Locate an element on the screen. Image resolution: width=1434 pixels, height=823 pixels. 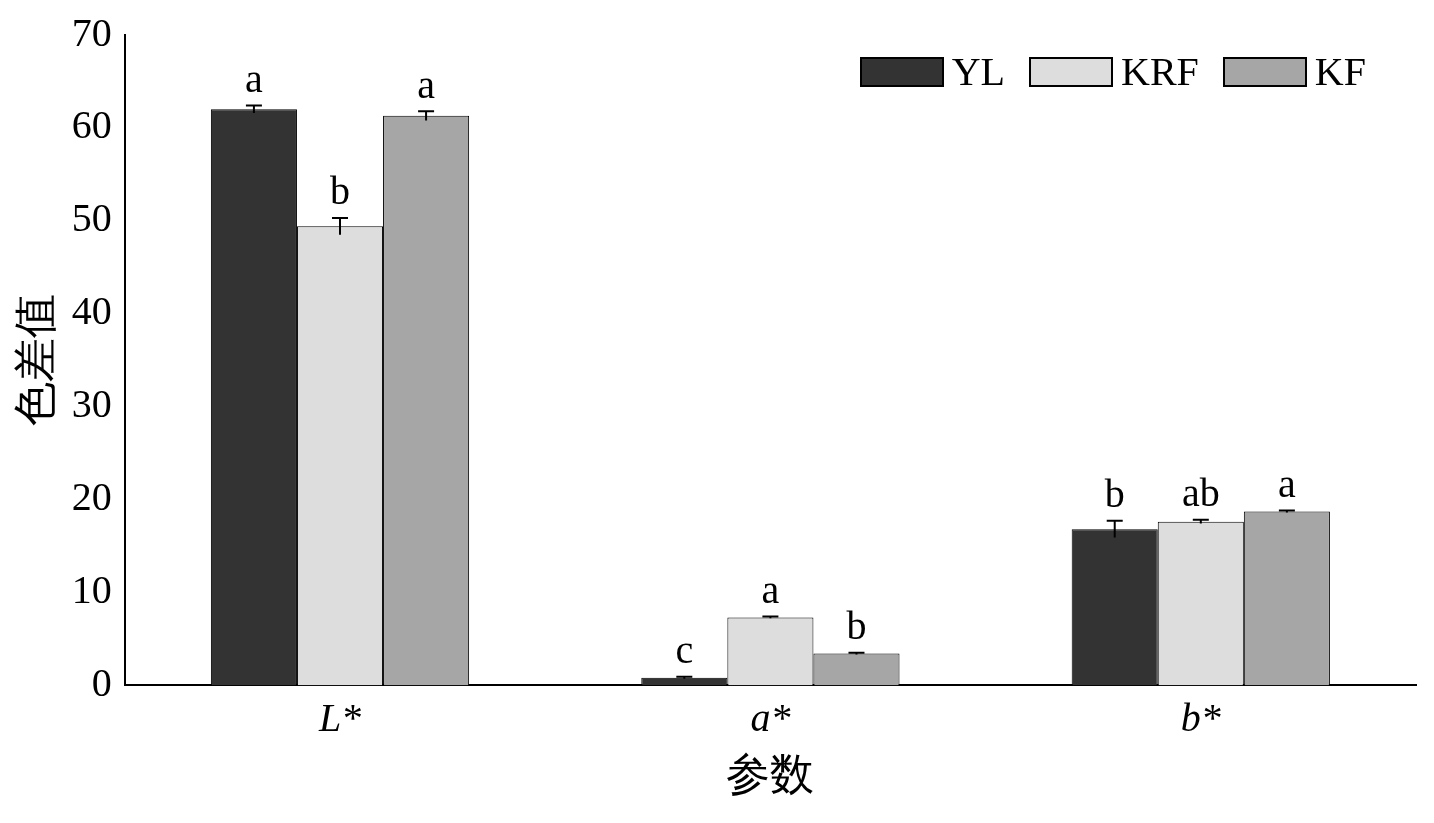
y-tick-label: 10 is located at coordinates (91, 589).